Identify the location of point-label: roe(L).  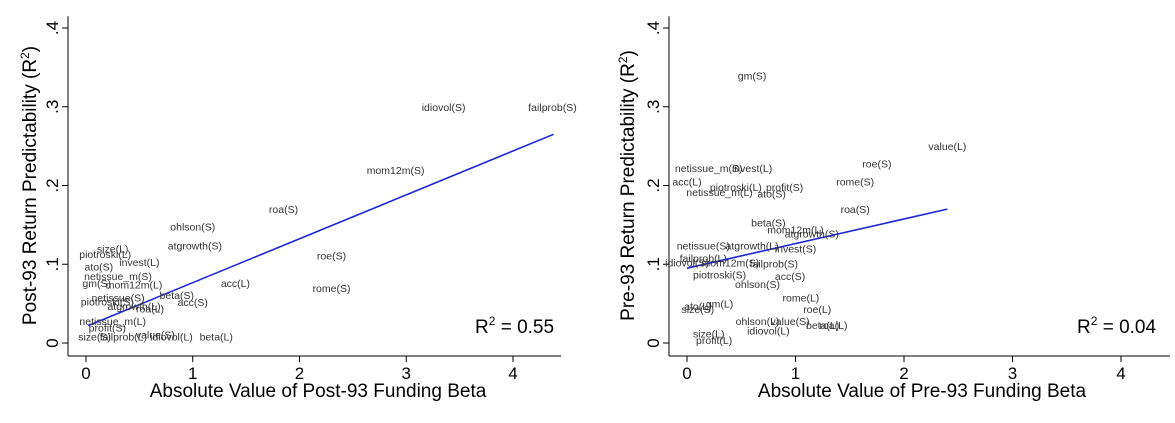
(817, 310).